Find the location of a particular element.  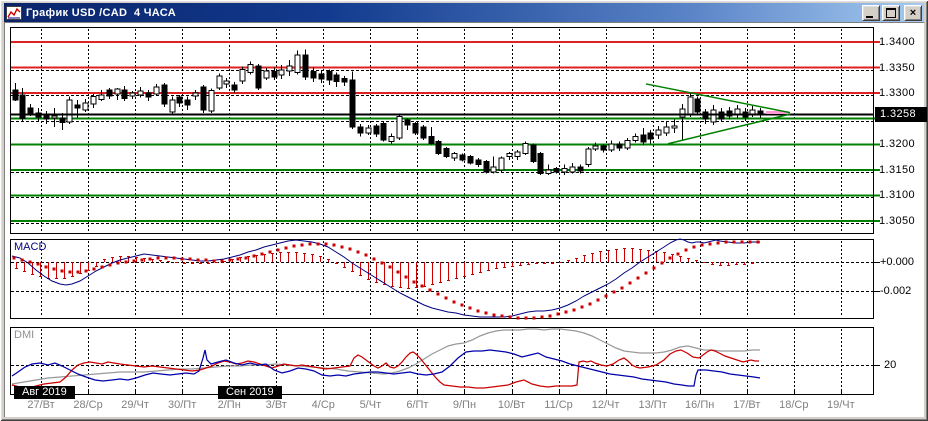

close-icon: × is located at coordinates (913, 12).